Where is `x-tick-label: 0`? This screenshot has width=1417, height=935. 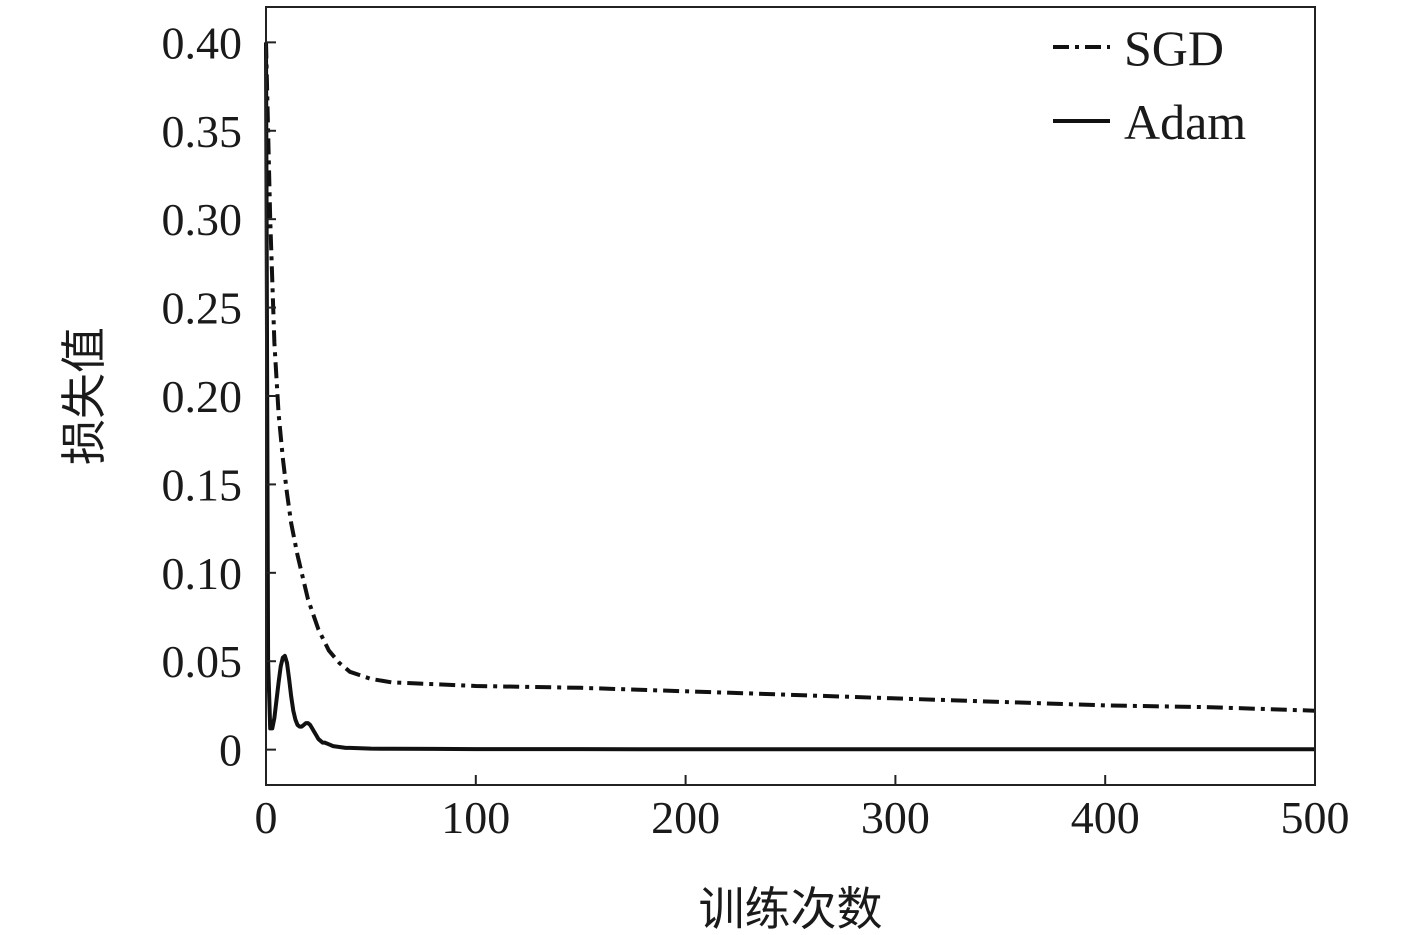
x-tick-label: 0 is located at coordinates (266, 817).